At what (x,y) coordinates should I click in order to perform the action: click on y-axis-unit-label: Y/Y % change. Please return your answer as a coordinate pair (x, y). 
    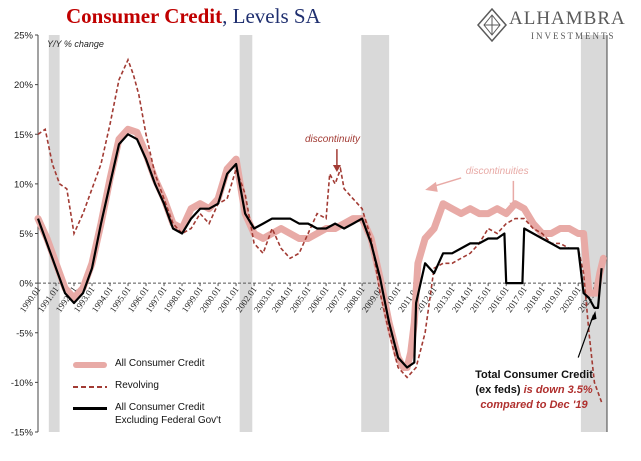
    Looking at the image, I should click on (75, 44).